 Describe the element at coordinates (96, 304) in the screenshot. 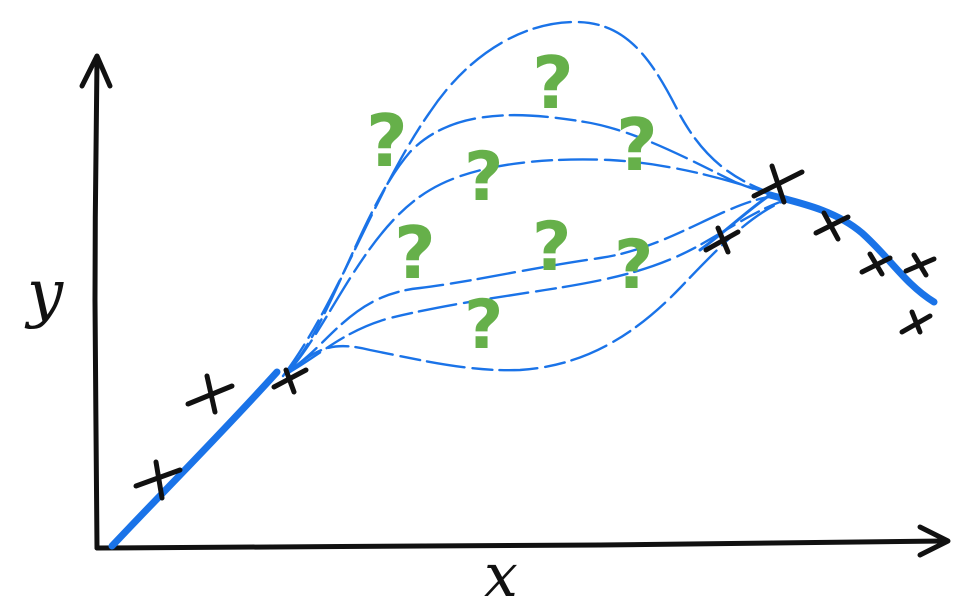

I see `y-axis-line` at that location.